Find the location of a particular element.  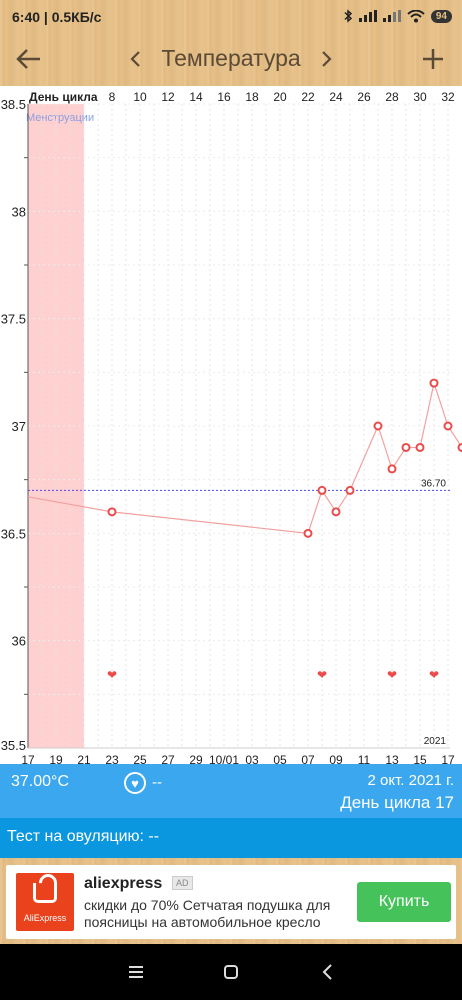

y-tick-label: 38 is located at coordinates (19, 211).